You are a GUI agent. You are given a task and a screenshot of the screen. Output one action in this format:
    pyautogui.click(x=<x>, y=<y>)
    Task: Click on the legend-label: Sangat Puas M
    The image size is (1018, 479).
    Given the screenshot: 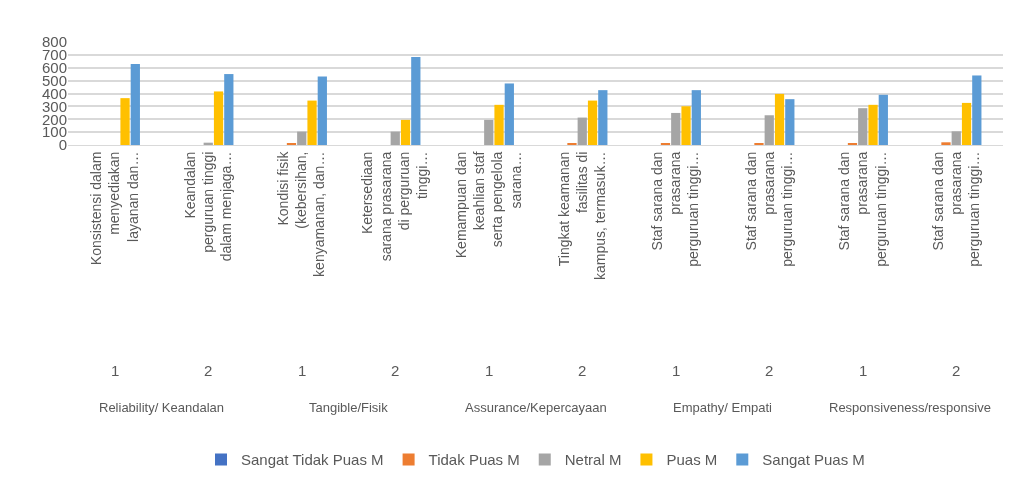 What is the action you would take?
    pyautogui.click(x=813, y=460)
    